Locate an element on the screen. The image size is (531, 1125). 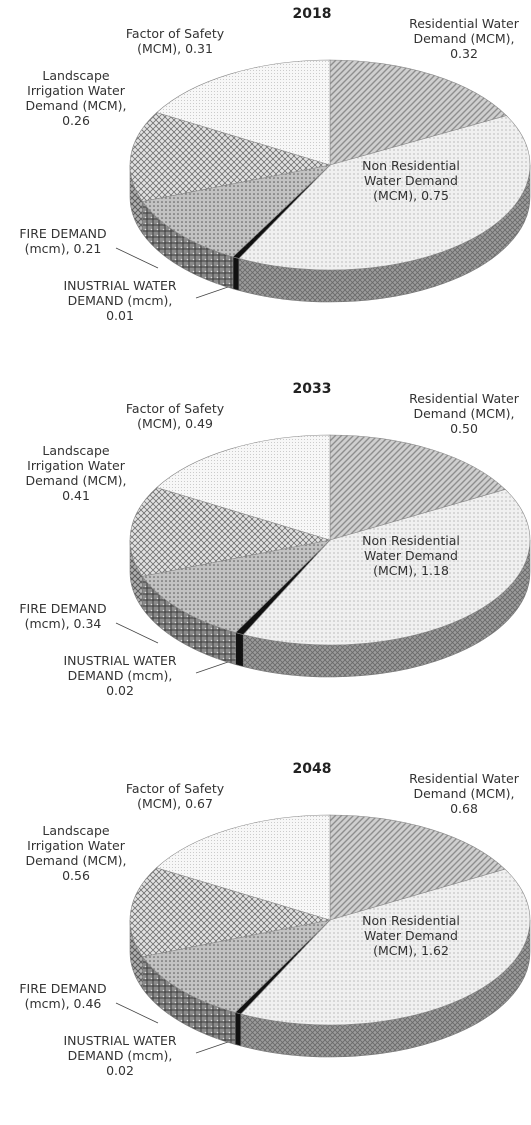
data-label-residential: Residential Water Demand (MCM), 0.50 is located at coordinates (464, 413).